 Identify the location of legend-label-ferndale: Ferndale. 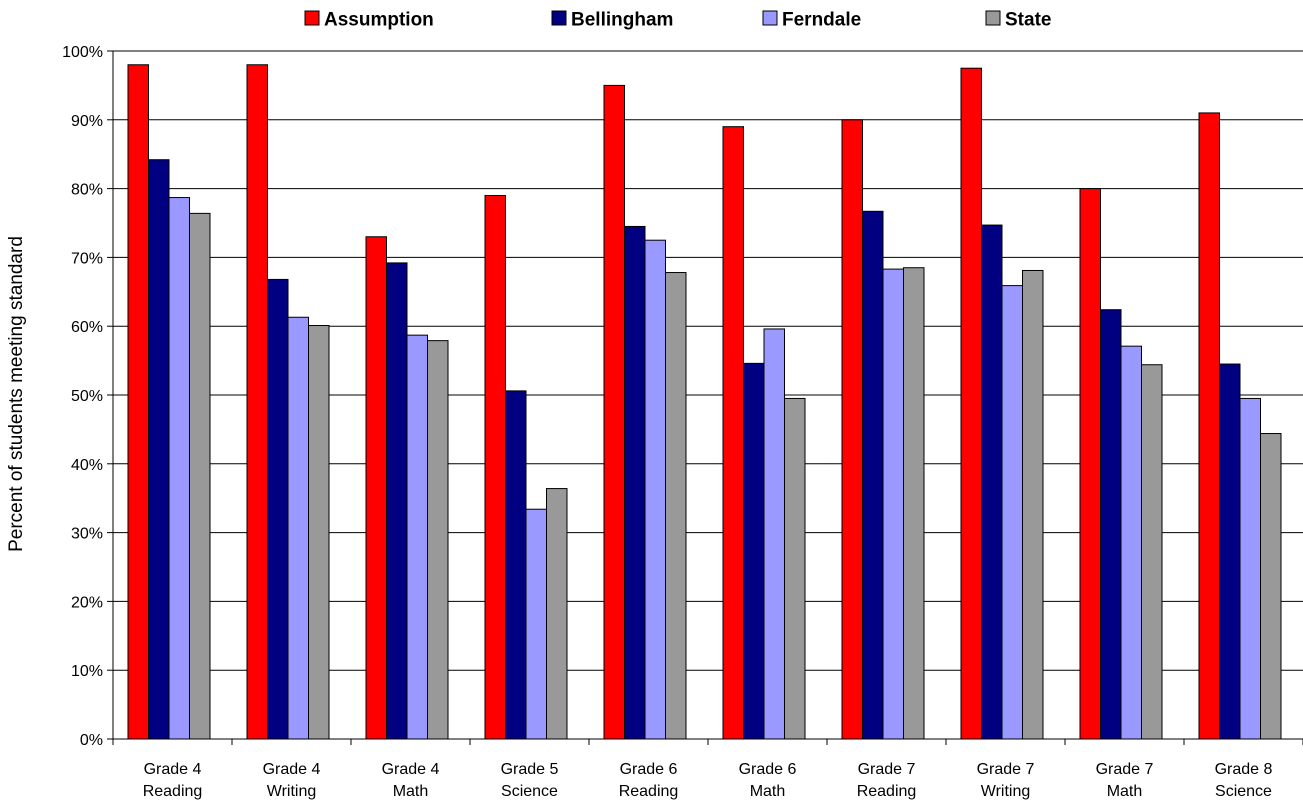
(821, 20).